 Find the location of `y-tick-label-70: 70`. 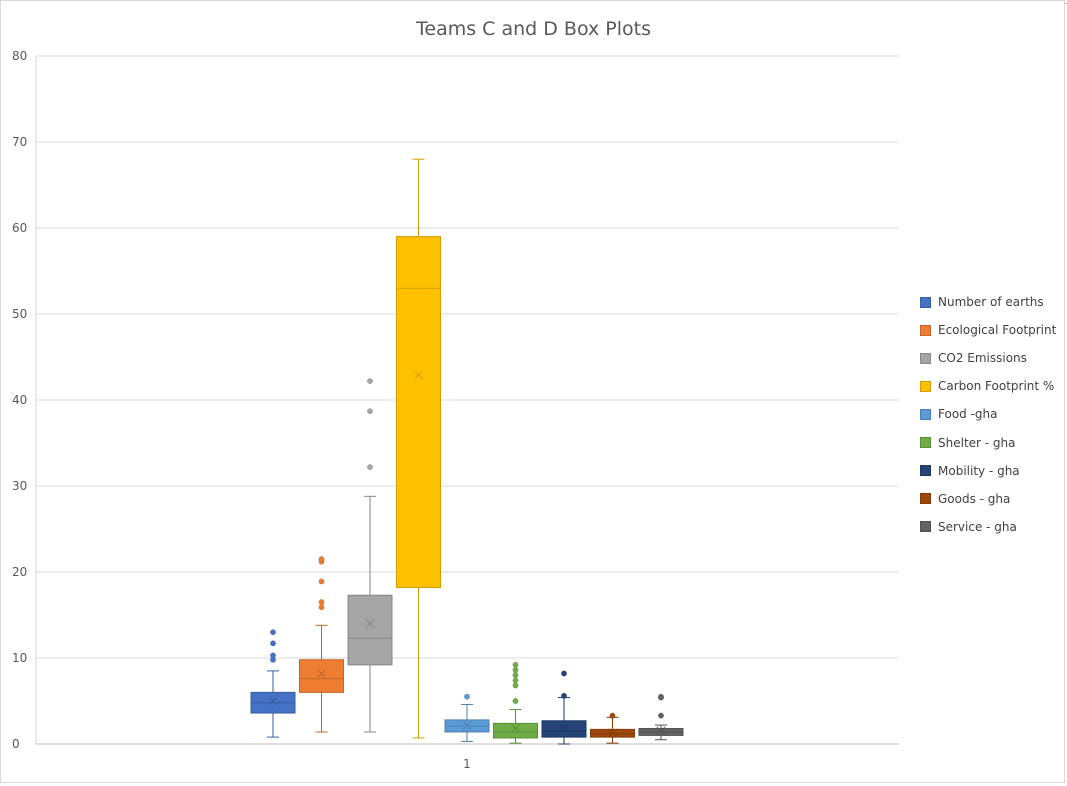

y-tick-label-70: 70 is located at coordinates (19, 142).